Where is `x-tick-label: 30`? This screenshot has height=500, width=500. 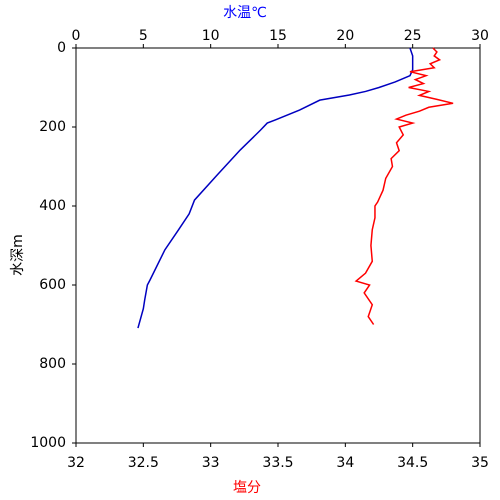 x-tick-label: 30 is located at coordinates (480, 36).